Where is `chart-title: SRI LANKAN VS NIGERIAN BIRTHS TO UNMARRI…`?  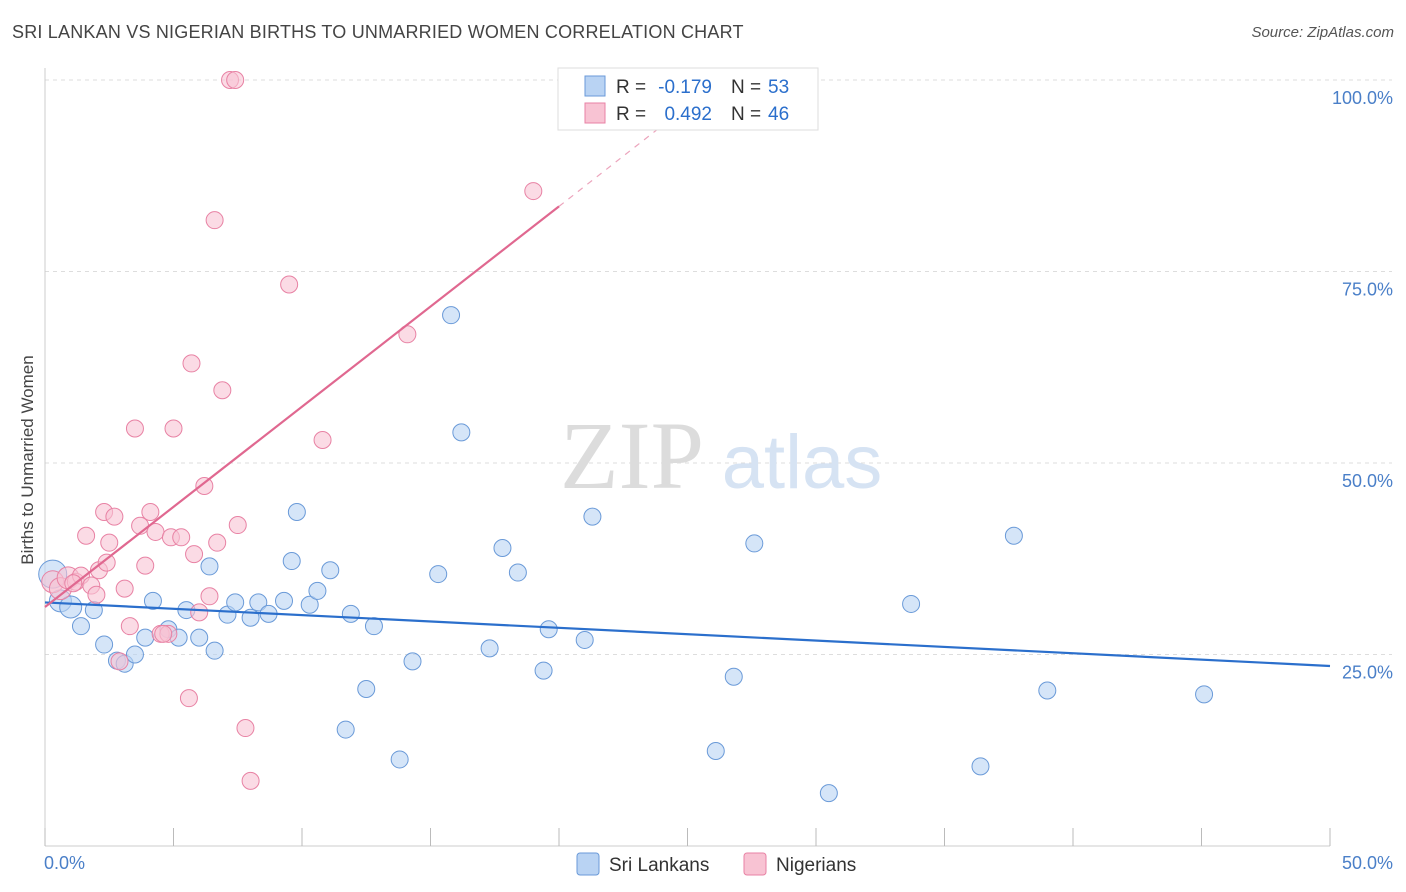 chart-title: SRI LANKAN VS NIGERIAN BIRTHS TO UNMARRI… is located at coordinates (378, 32).